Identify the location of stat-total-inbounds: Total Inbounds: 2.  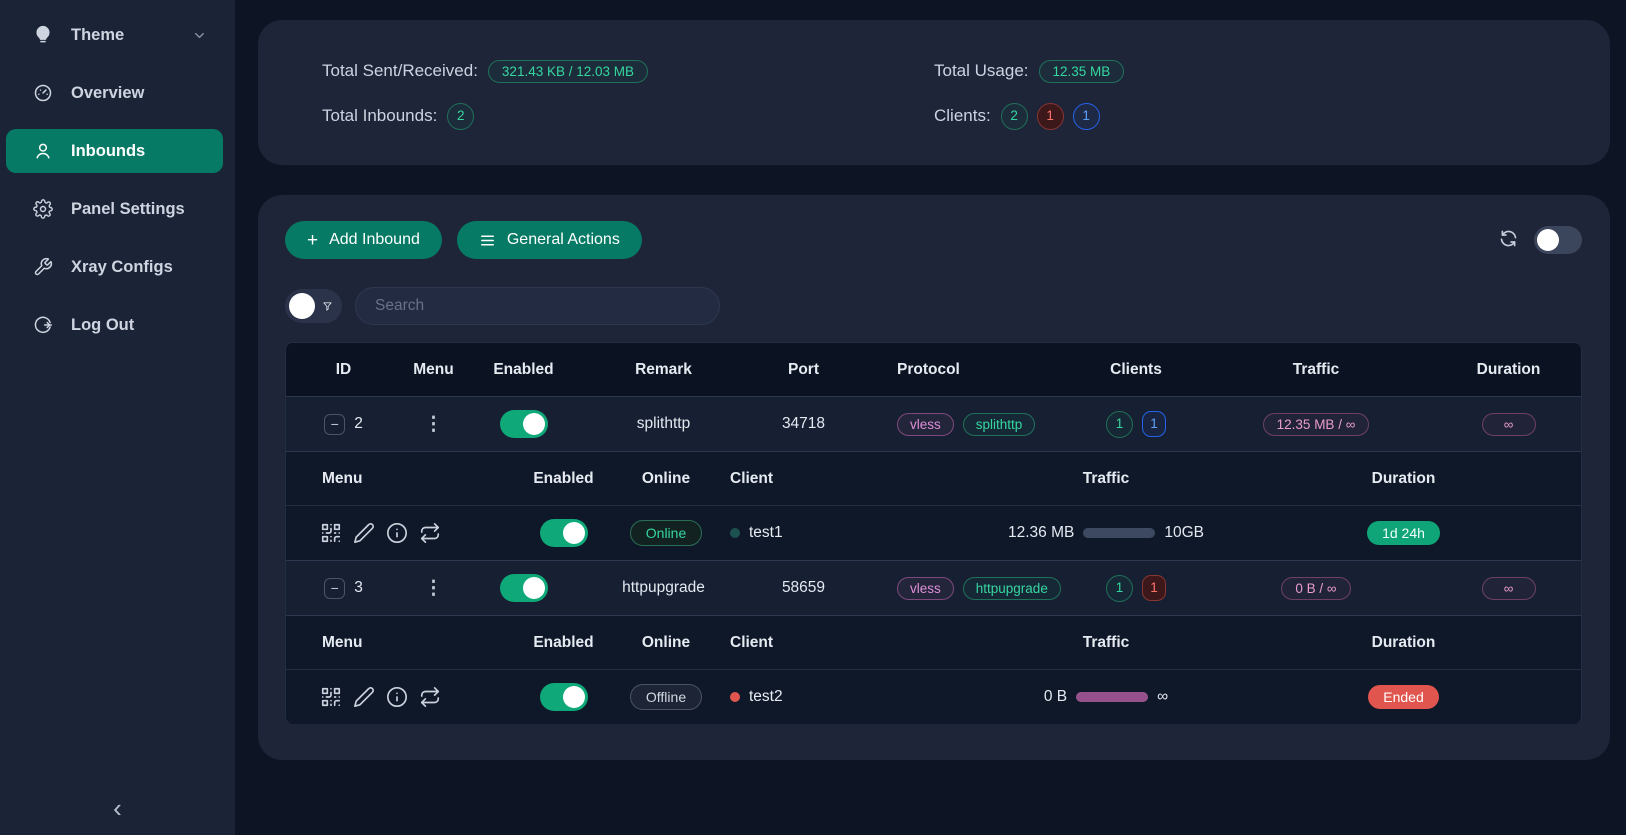
(628, 116).